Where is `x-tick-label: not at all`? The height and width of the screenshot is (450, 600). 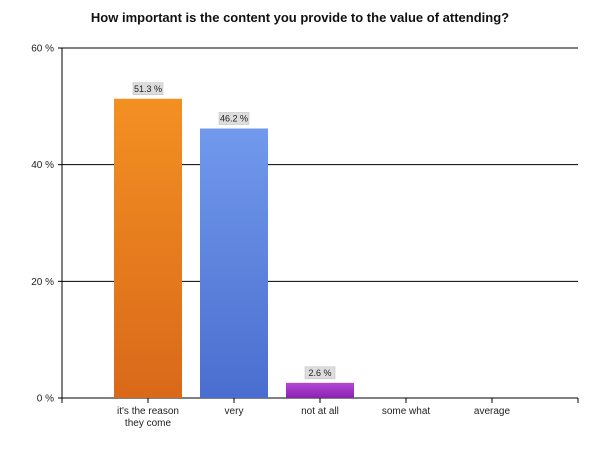
x-tick-label: not at all is located at coordinates (320, 411).